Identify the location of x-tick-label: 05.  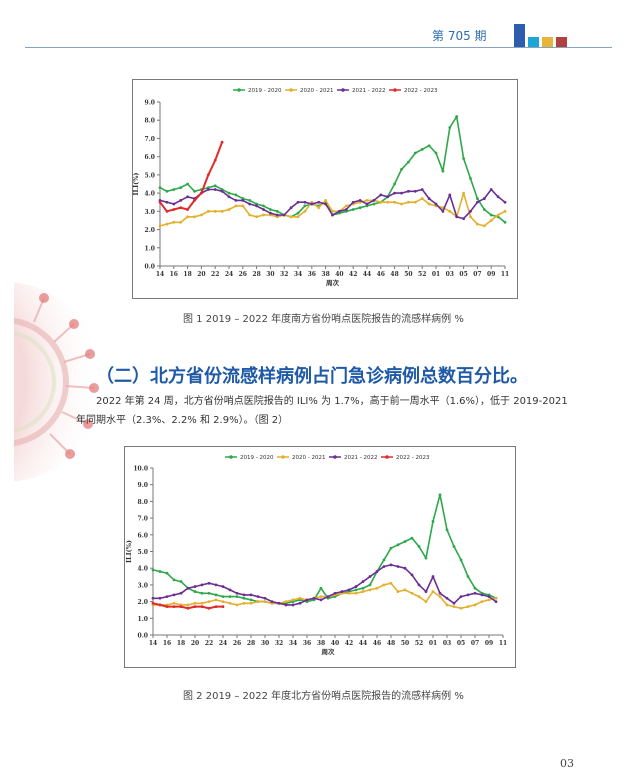
(463, 274).